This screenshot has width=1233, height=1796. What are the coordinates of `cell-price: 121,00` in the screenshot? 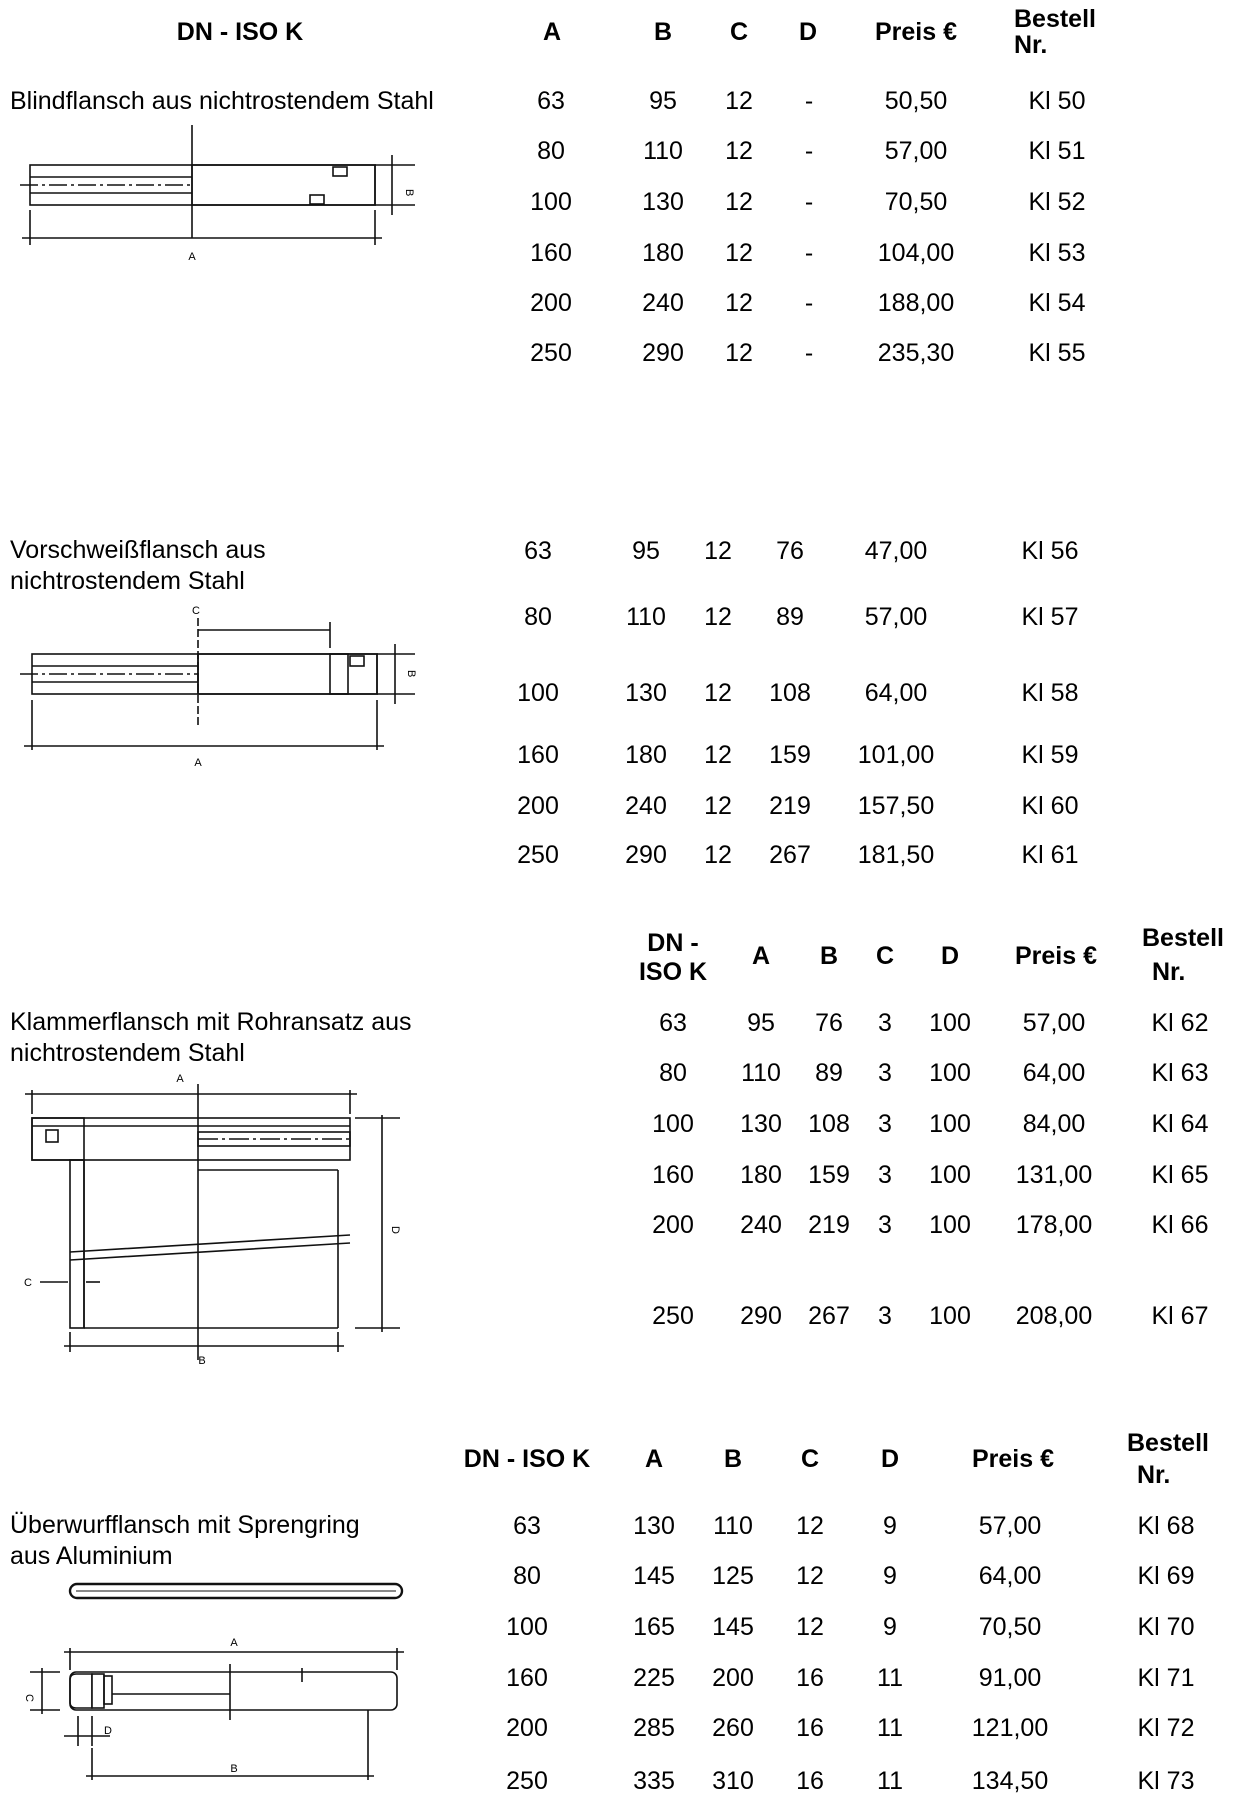 It's located at (1010, 1728).